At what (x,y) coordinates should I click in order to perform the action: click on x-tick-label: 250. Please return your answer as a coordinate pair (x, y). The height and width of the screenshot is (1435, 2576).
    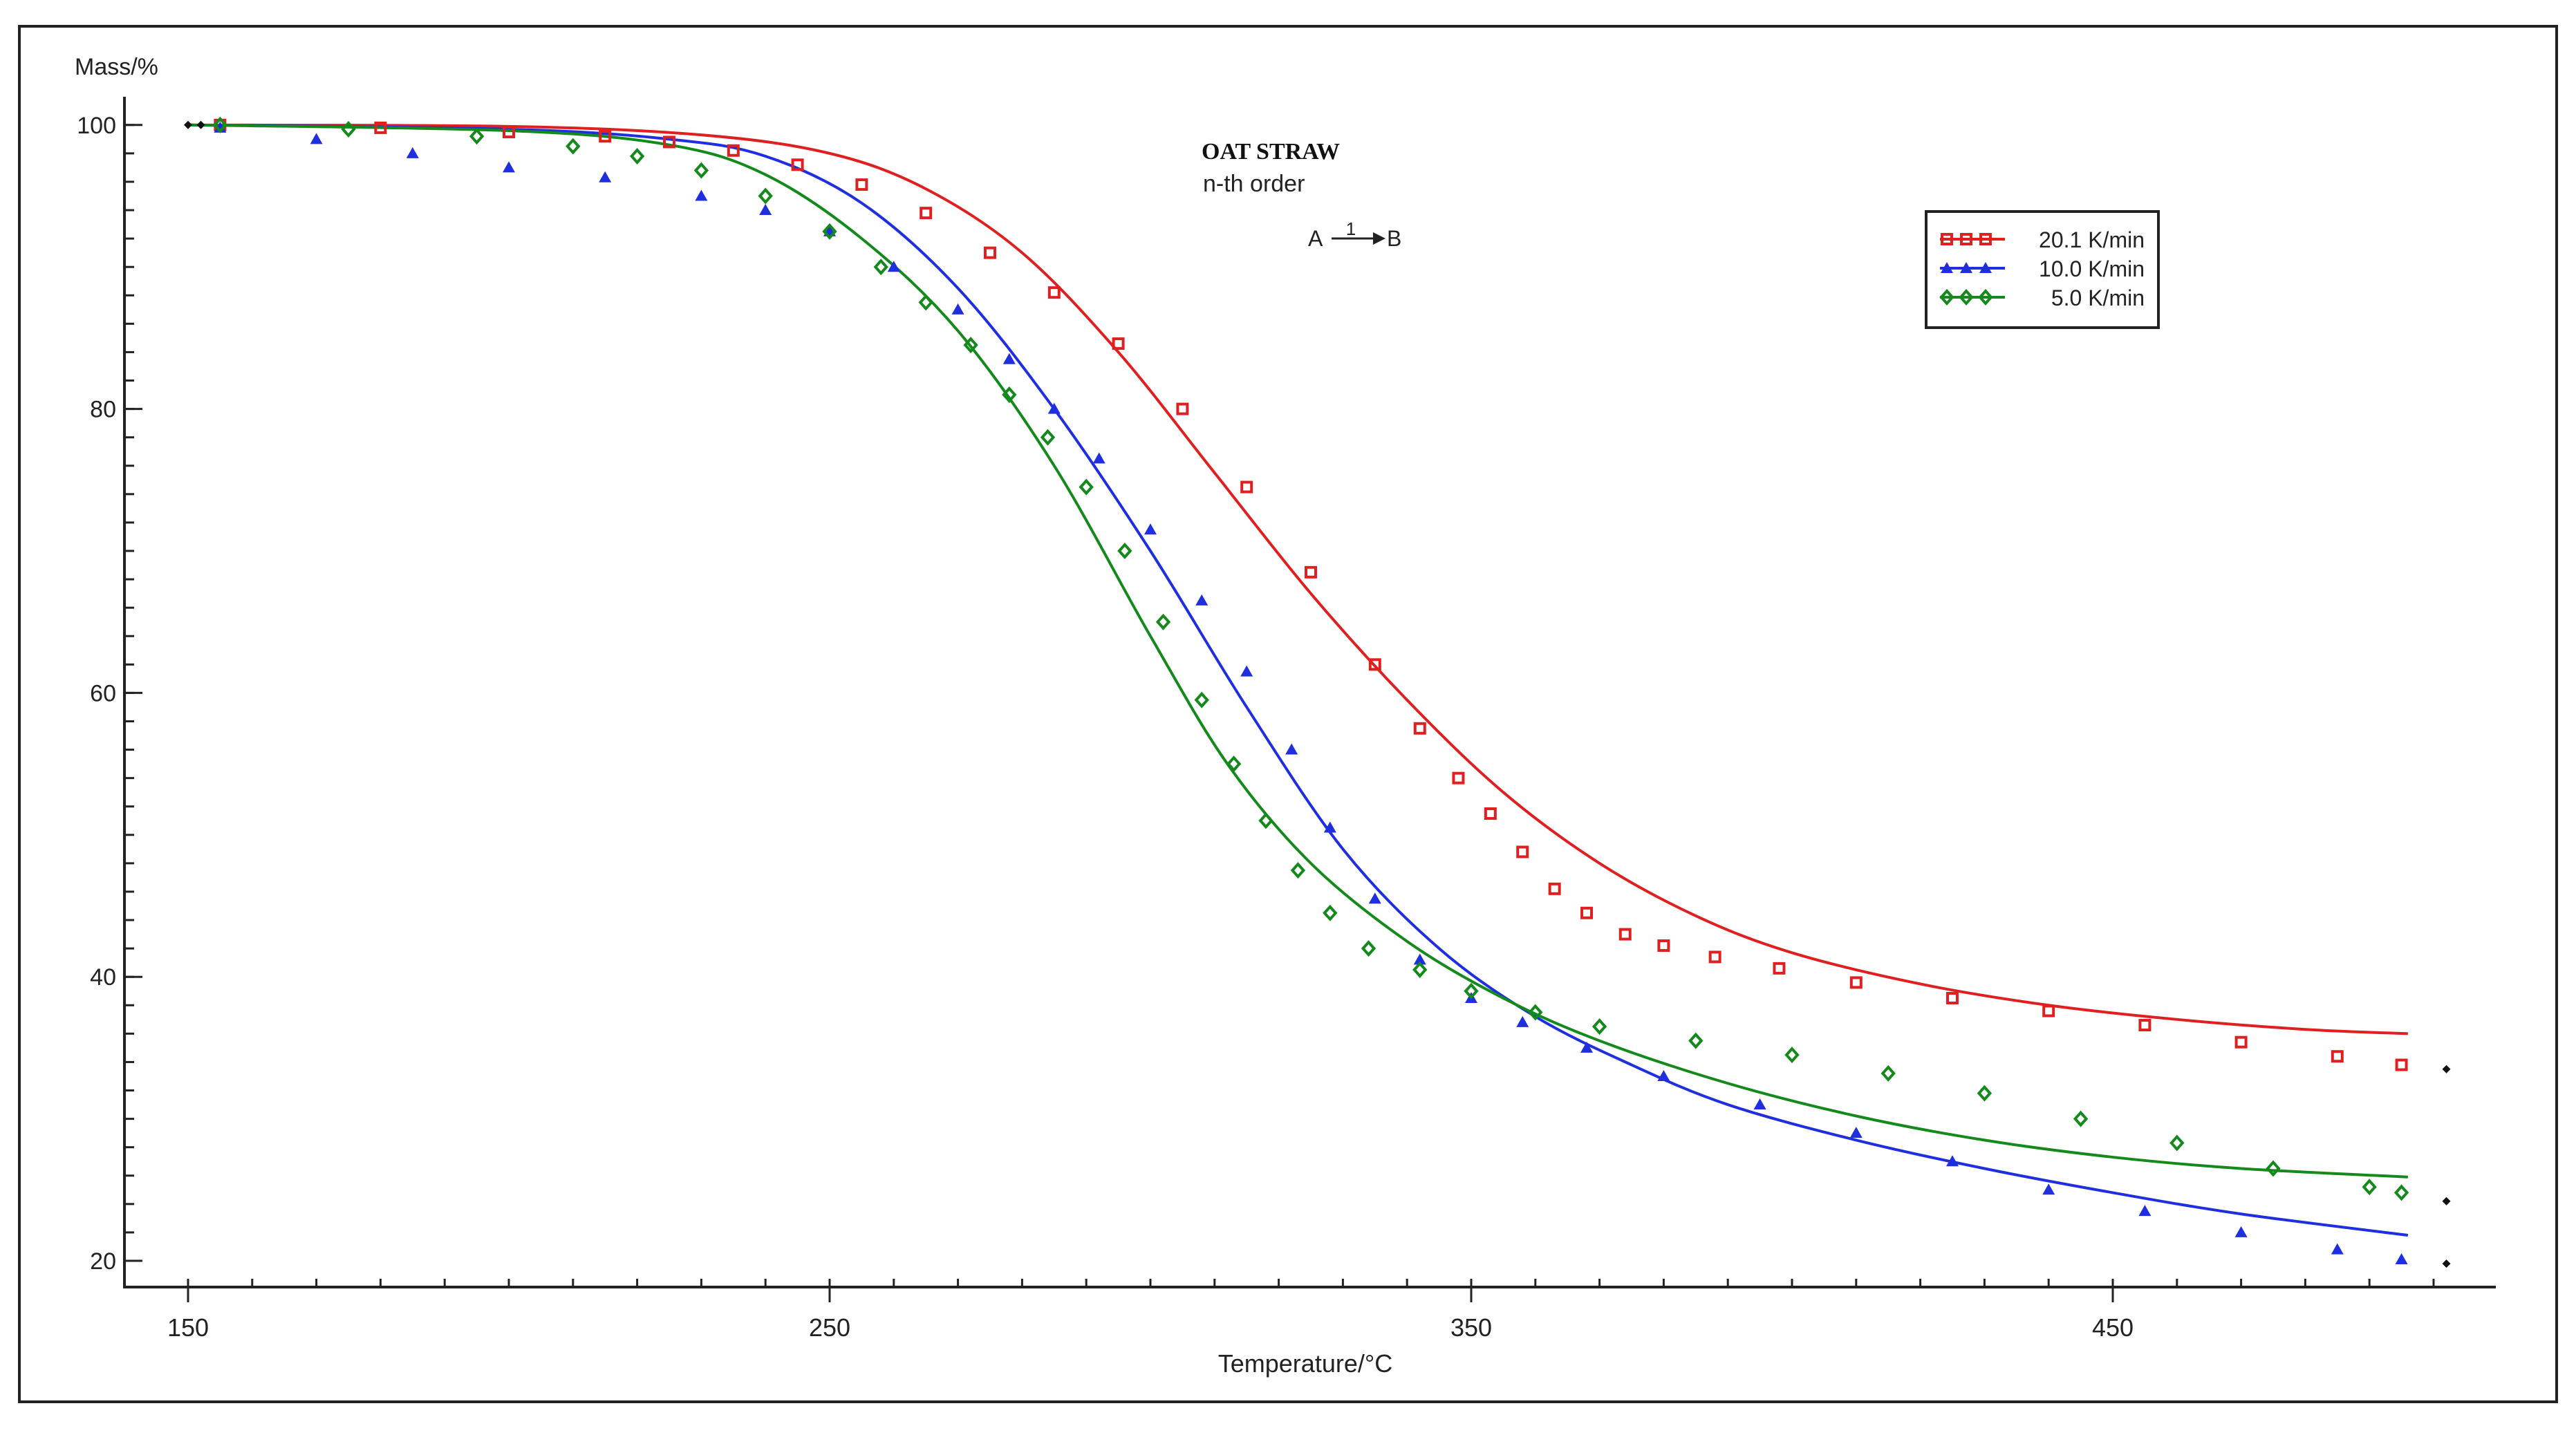
    Looking at the image, I should click on (829, 1327).